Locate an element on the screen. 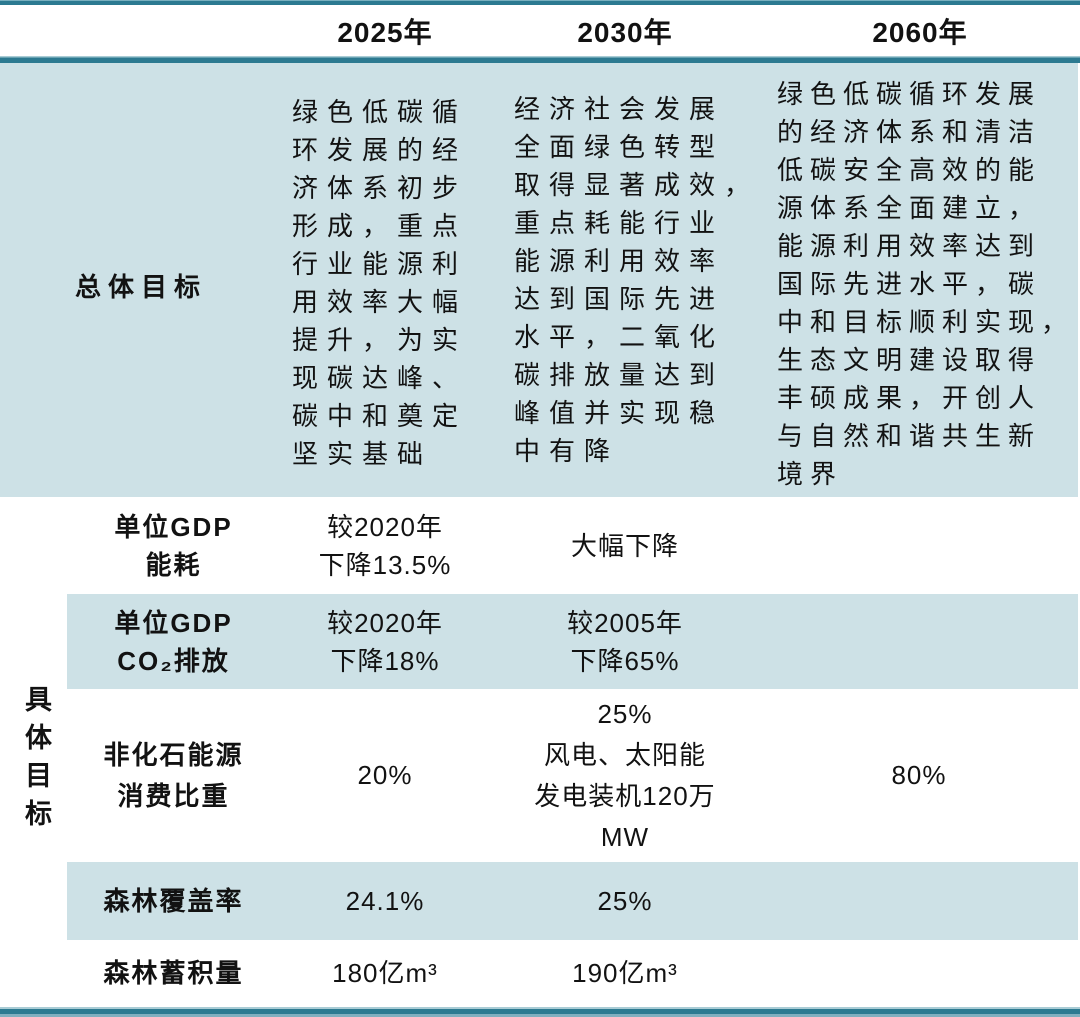 The width and height of the screenshot is (1080, 1017). value-2030: 25% is located at coordinates (625, 901).